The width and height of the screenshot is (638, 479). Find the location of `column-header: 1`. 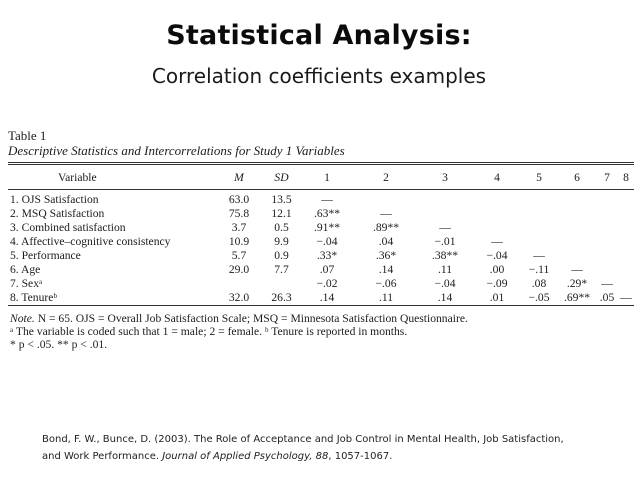

column-header: 1 is located at coordinates (327, 177).